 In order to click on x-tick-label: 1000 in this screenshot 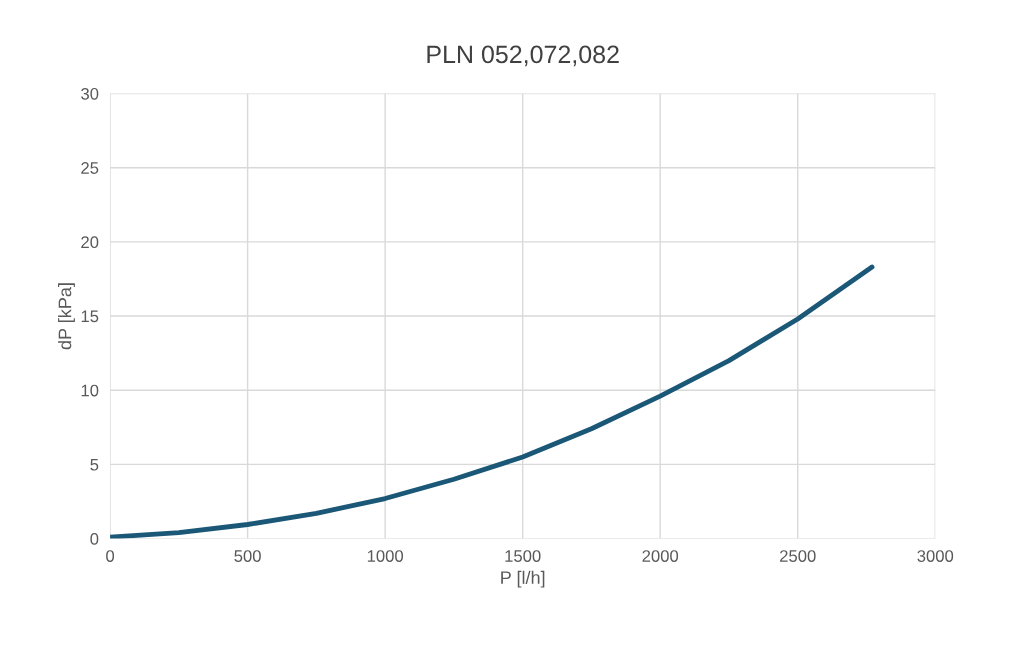, I will do `click(385, 556)`.